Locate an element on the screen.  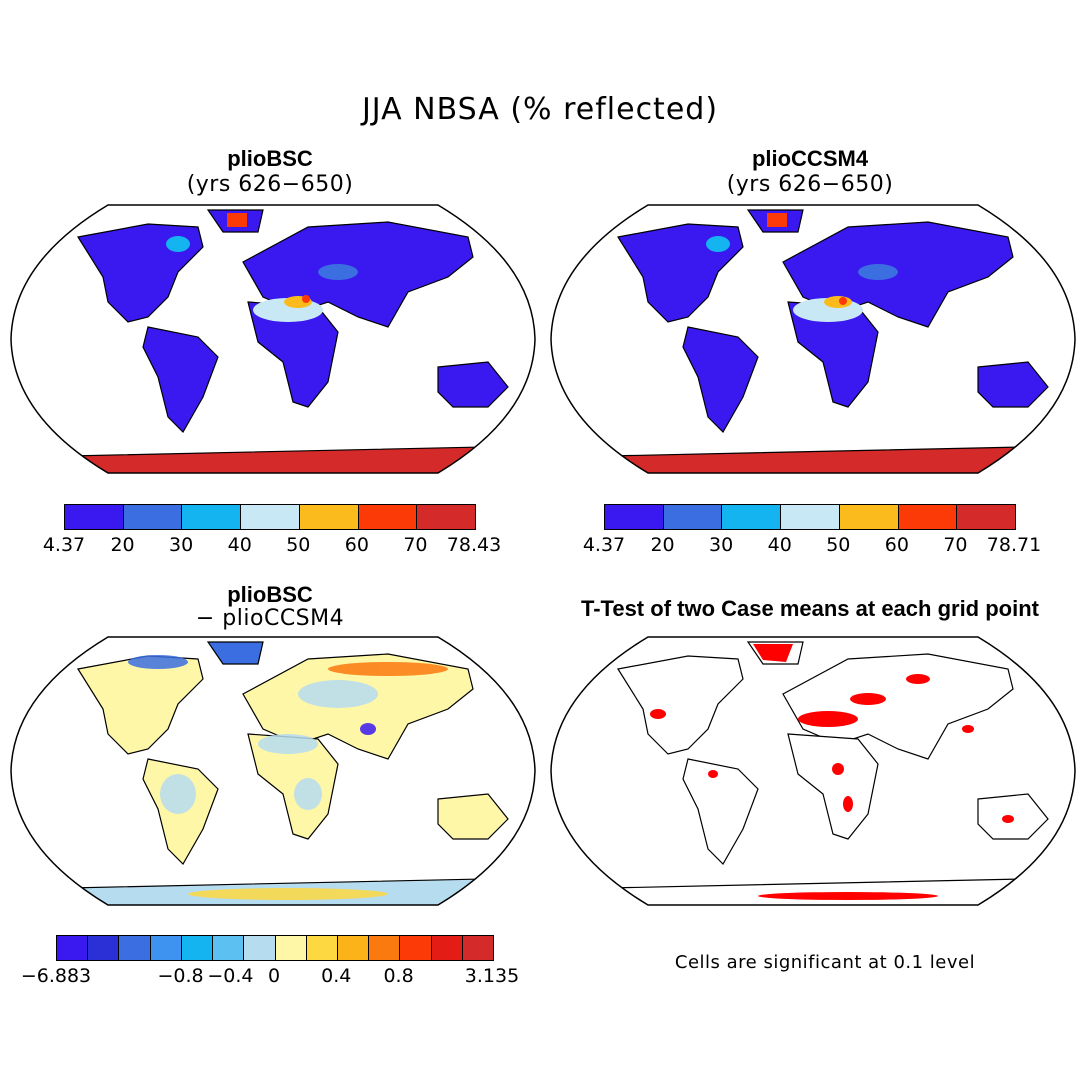
map-plioccsm4 is located at coordinates (813, 339).